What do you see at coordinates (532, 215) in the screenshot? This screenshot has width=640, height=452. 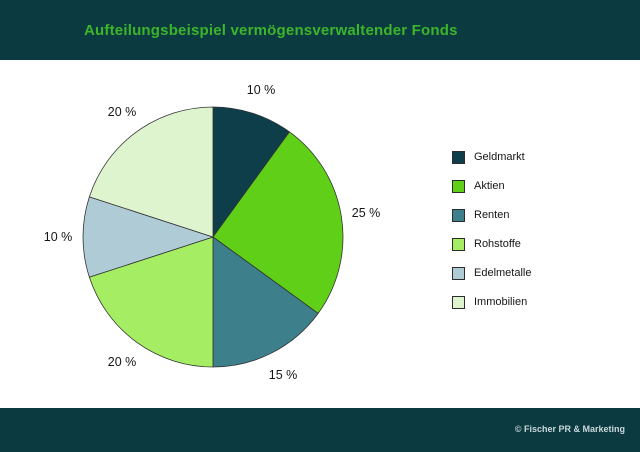 I see `legend-item-renten: Renten` at bounding box center [532, 215].